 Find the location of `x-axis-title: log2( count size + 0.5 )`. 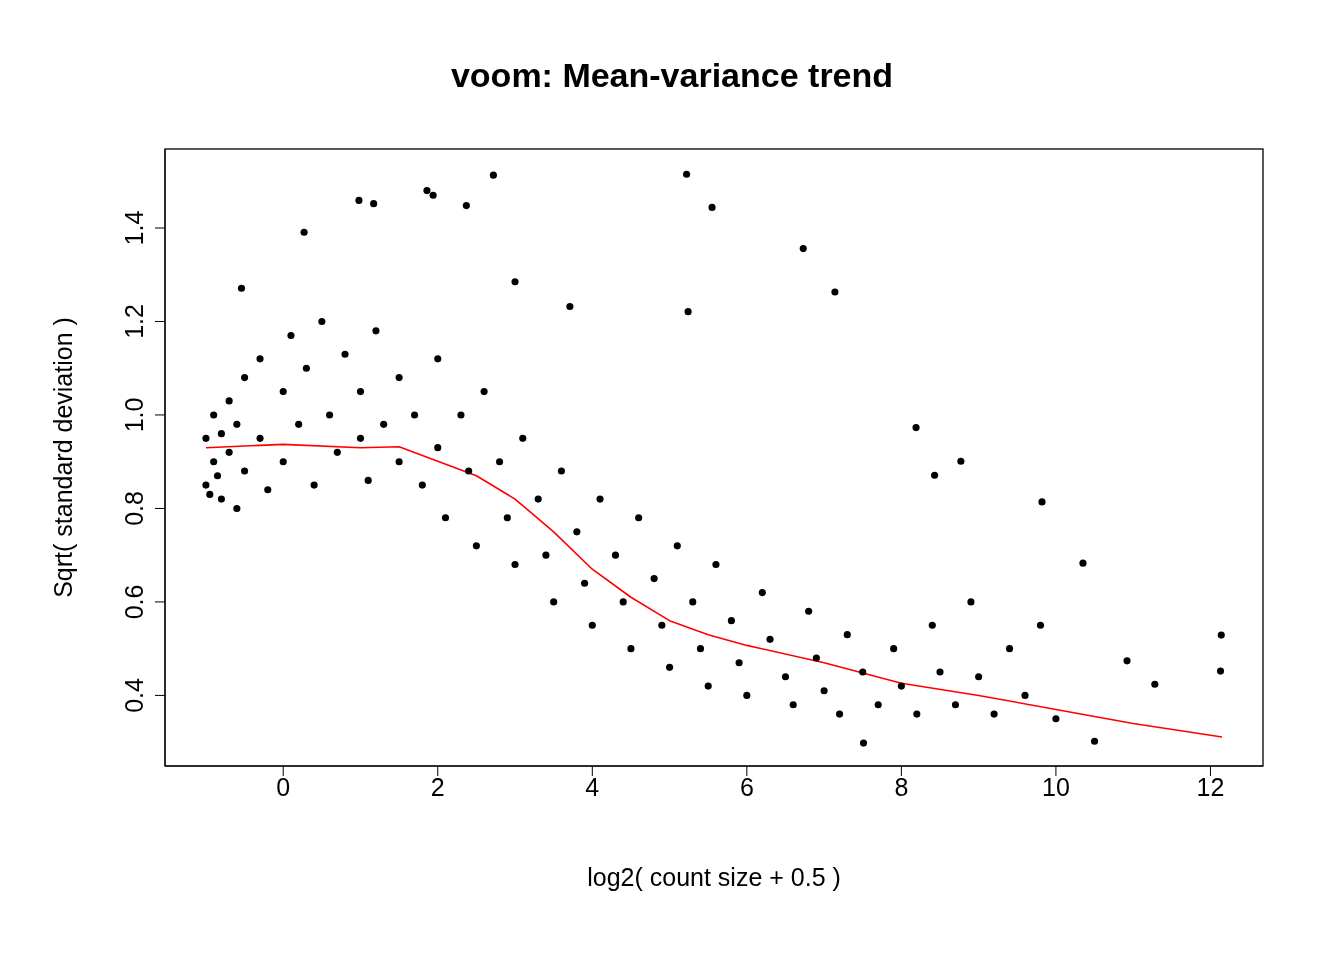

x-axis-title: log2( count size + 0.5 ) is located at coordinates (714, 877).